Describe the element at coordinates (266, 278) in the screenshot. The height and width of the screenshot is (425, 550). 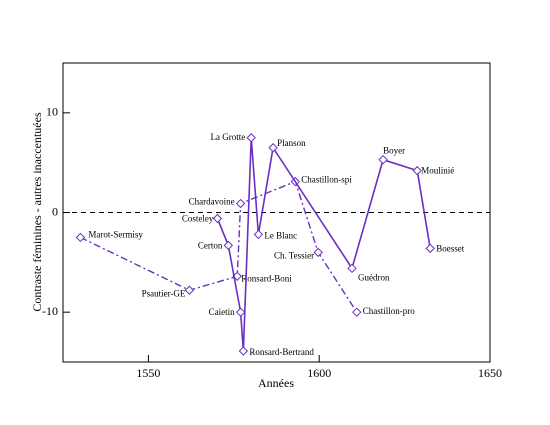
I see `point-label: Ronsard-Boni` at that location.